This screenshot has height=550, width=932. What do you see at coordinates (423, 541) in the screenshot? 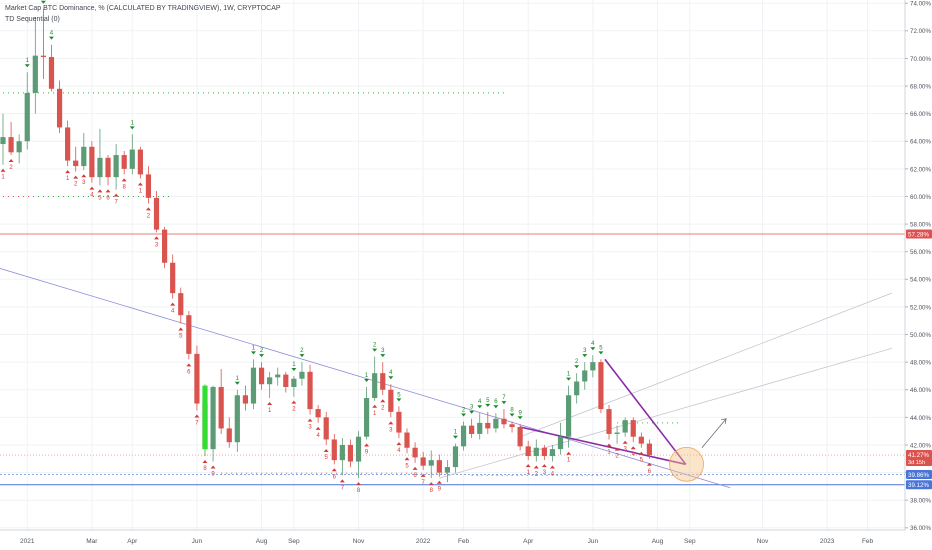
I see `time-tick-label: 2022` at bounding box center [423, 541].